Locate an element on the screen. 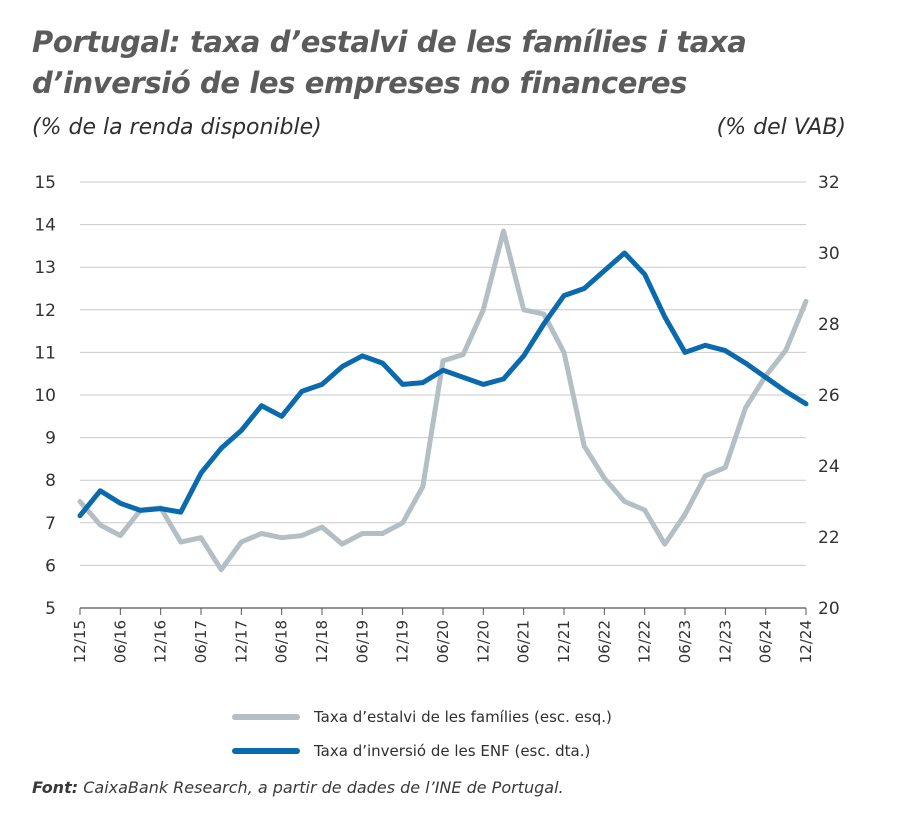 The image size is (900, 828). x-tick-label: 12/22 is located at coordinates (645, 641).